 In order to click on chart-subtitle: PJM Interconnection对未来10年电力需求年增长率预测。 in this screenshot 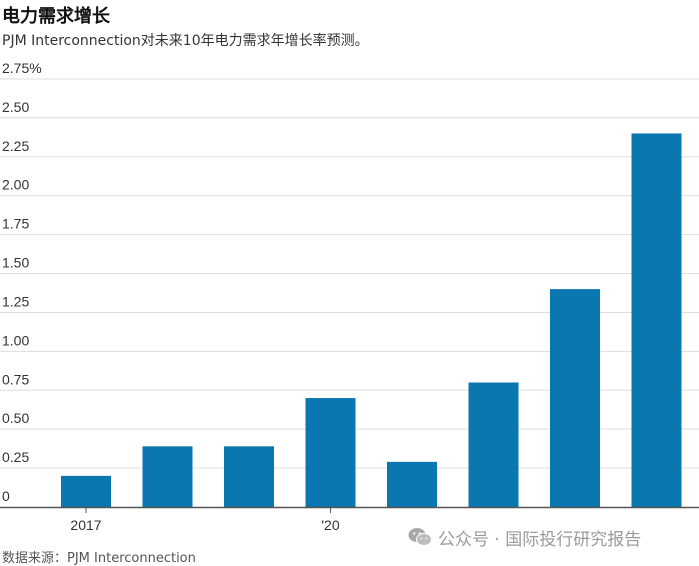, I will do `click(185, 41)`.